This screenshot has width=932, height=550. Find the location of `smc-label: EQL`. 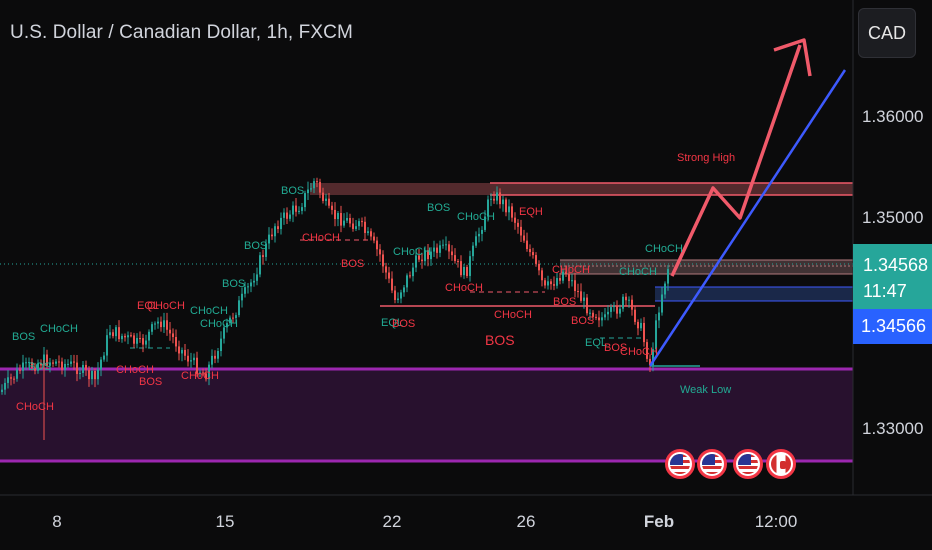

smc-label: EQL is located at coordinates (596, 343).